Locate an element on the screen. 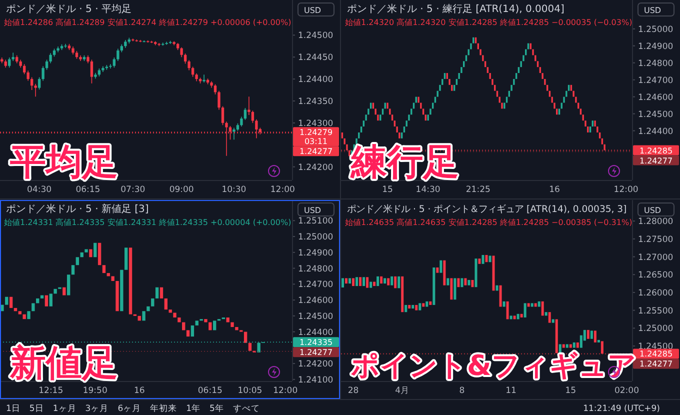 This screenshot has height=415, width=680. text: 始値1.24286 高値1.24289 安値1.24274 終値1.24279 +0.00006 (+0.00%) is located at coordinates (148, 22).